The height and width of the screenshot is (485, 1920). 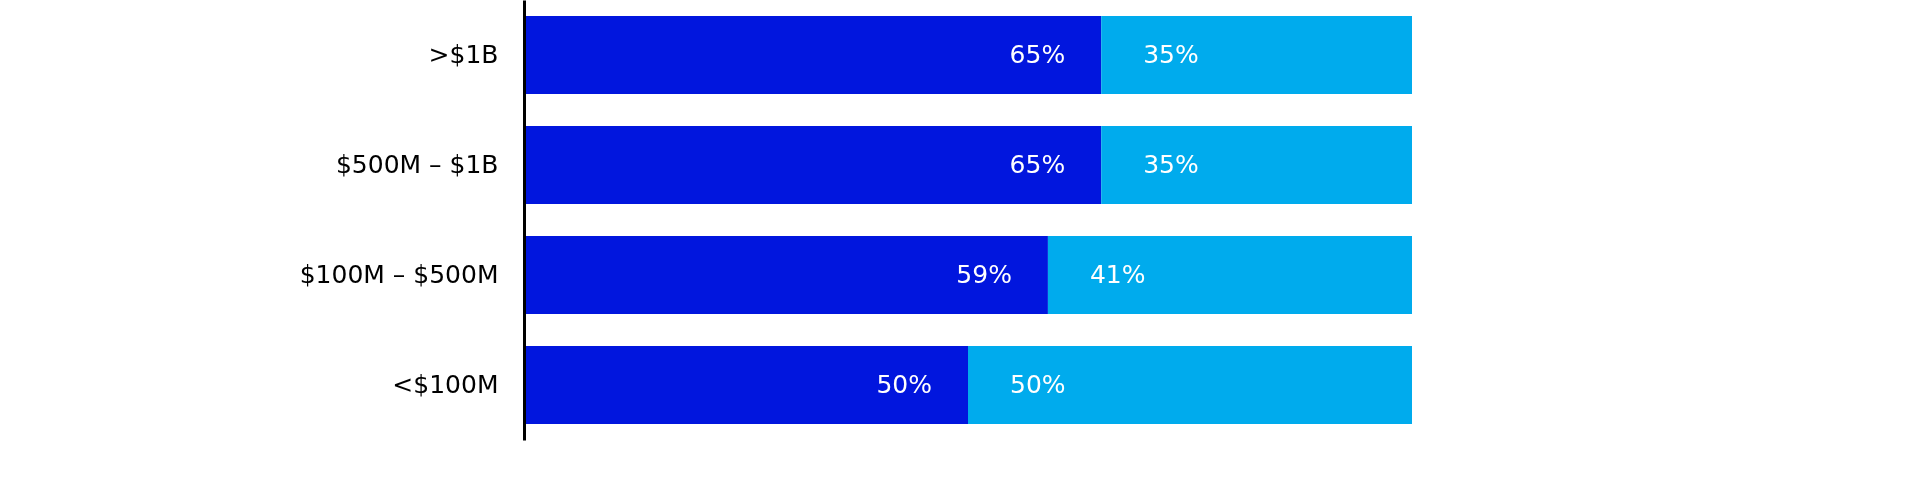 I want to click on data-label: 59%, so click(x=984, y=274).